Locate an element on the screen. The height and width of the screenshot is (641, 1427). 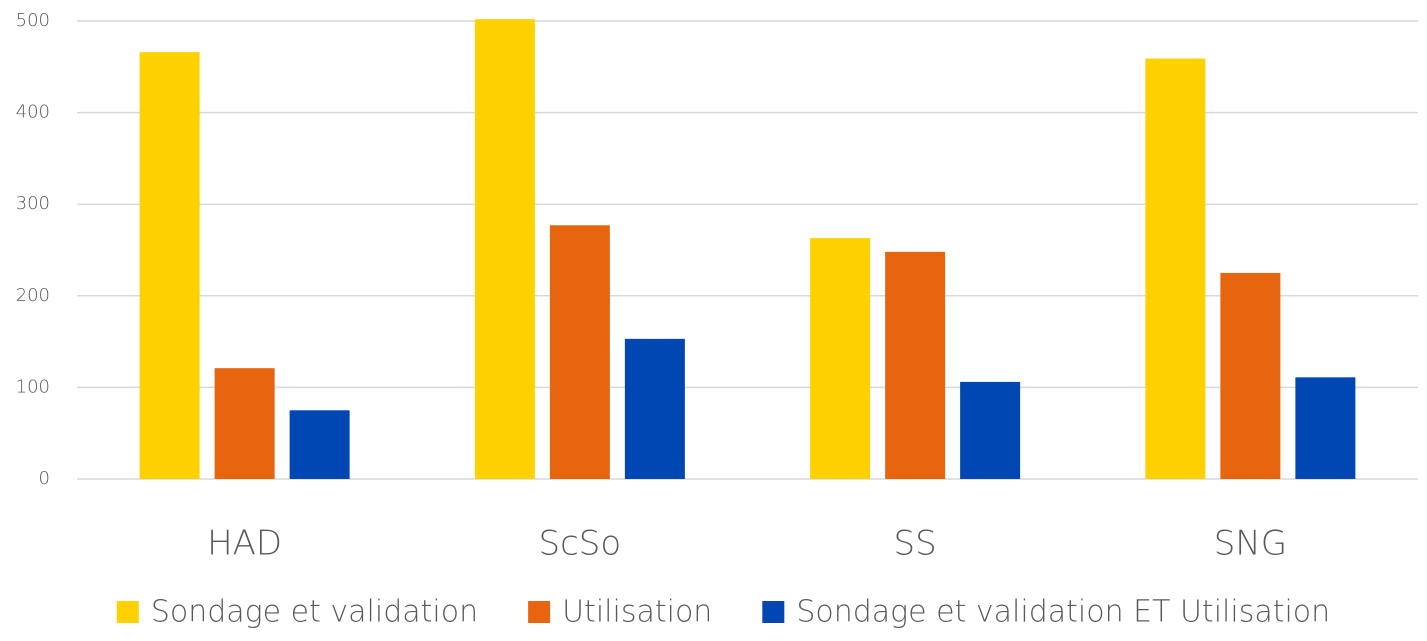
y-tick-label: 500 is located at coordinates (33, 20).